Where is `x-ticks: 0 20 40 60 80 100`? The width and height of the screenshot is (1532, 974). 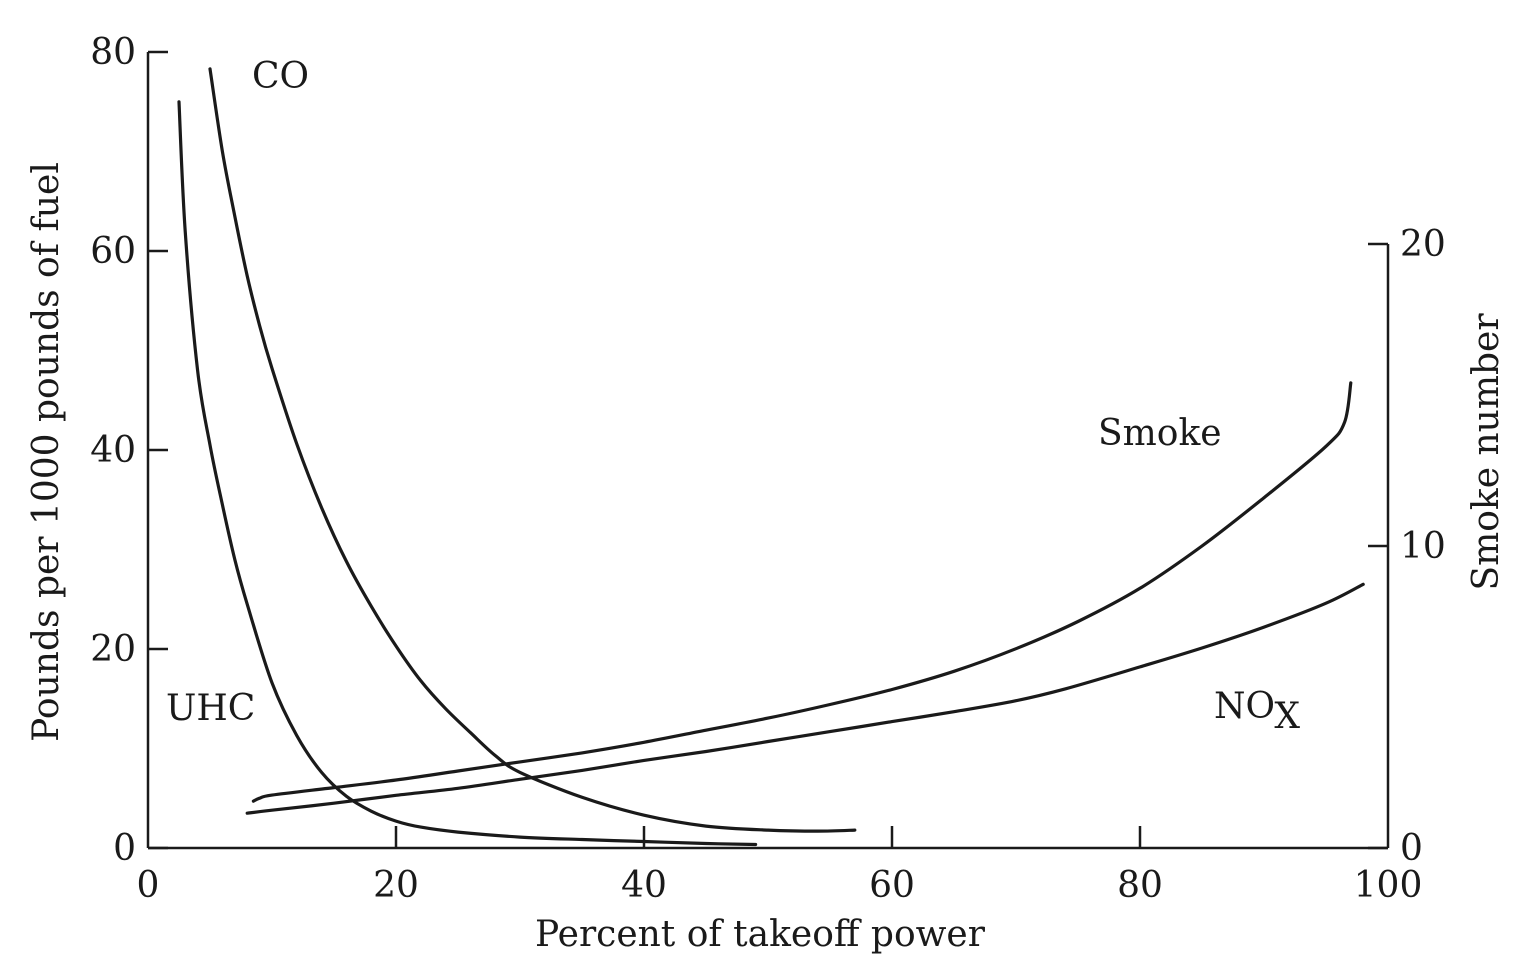
x-ticks: 0 20 40 60 80 100 is located at coordinates (780, 866).